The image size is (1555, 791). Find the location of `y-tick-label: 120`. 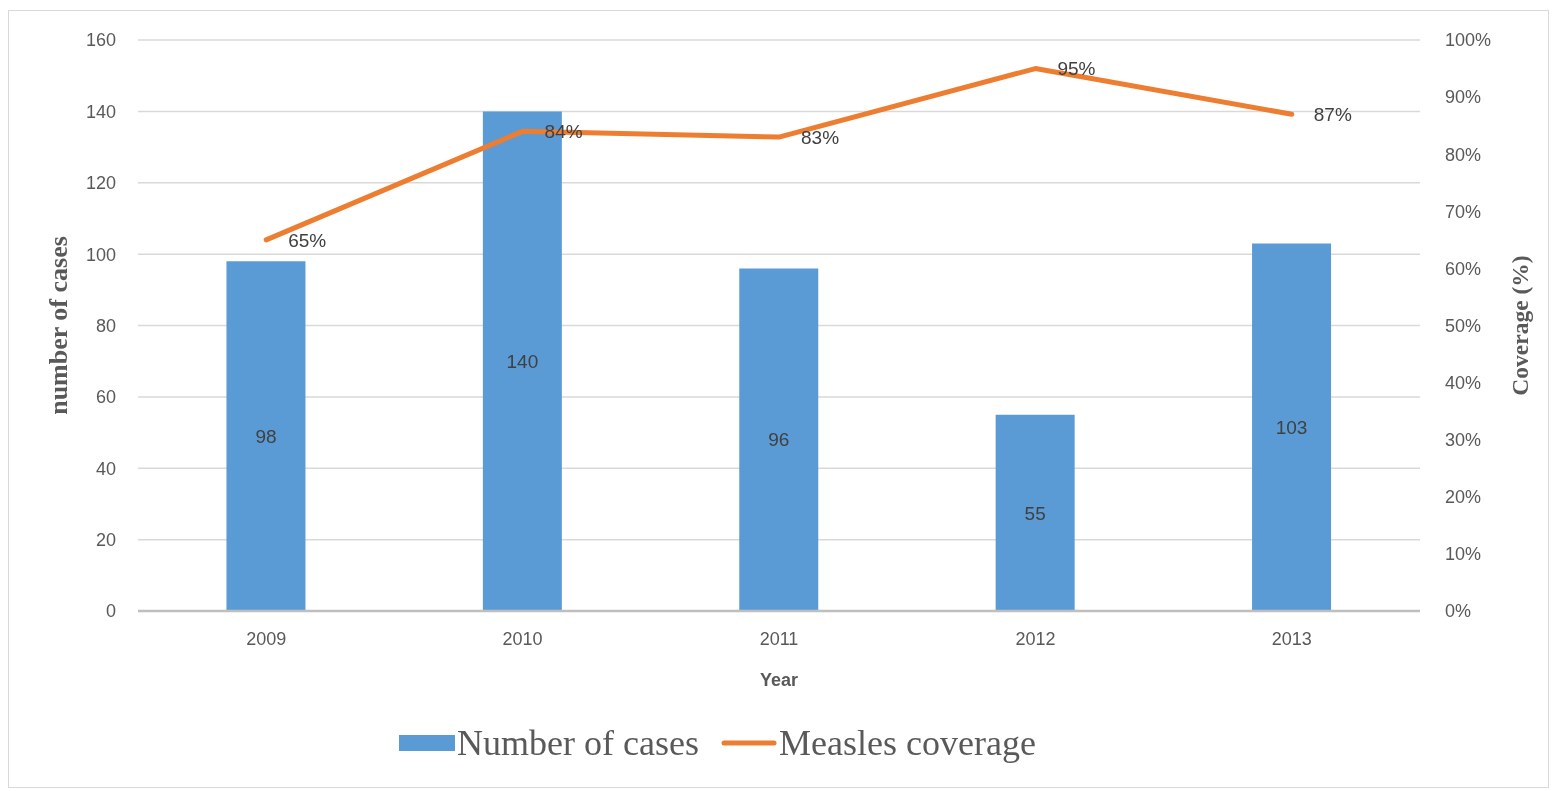

y-tick-label: 120 is located at coordinates (100, 183).